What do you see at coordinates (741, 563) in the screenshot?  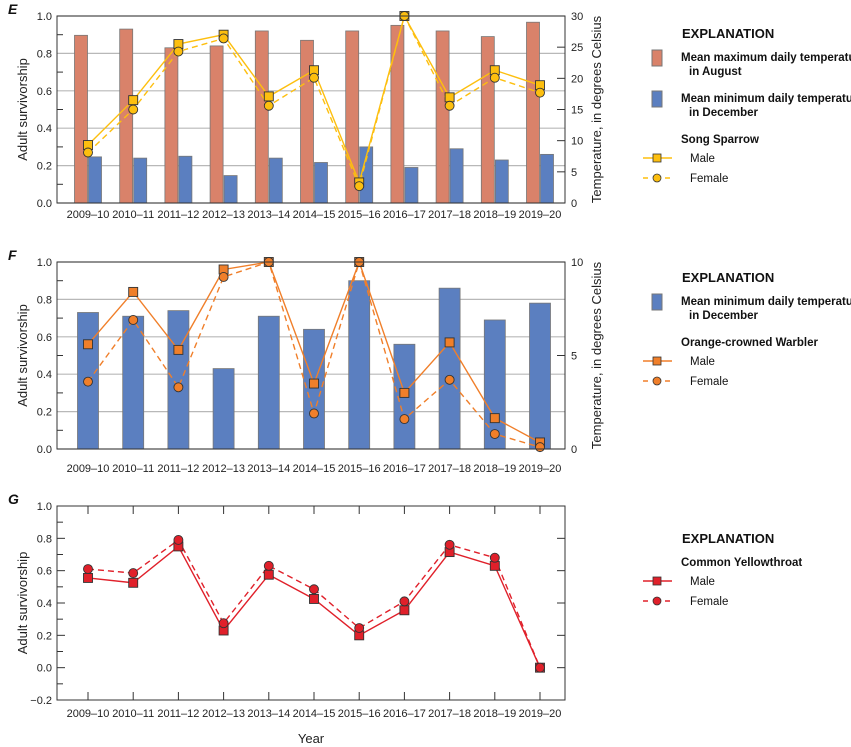 I see `legend-species: Common Yellowthroat` at bounding box center [741, 563].